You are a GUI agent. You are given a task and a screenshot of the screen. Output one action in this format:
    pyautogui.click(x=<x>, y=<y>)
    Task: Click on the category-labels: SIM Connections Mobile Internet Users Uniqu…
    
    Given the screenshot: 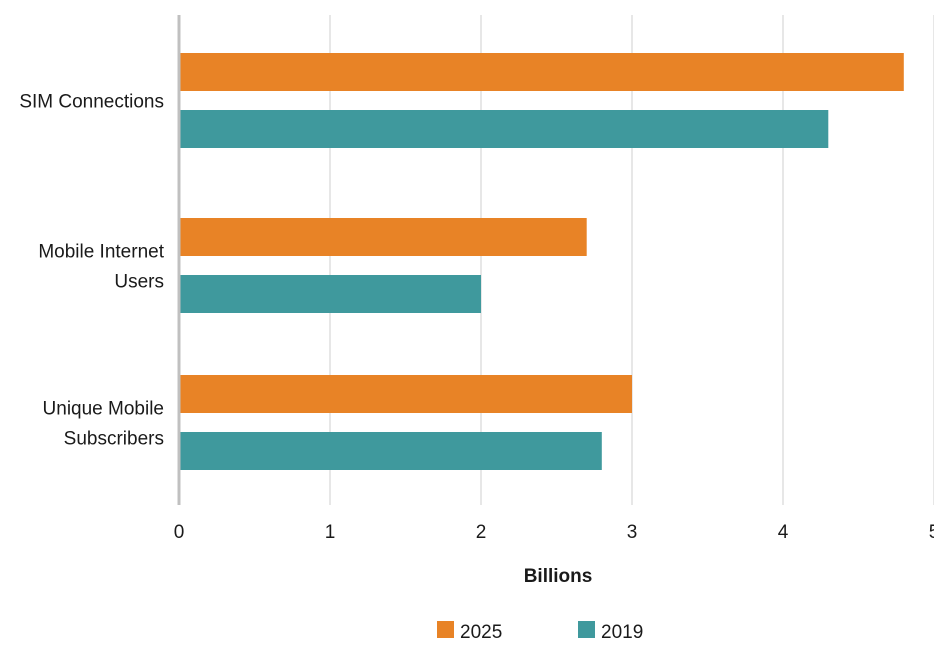 What is the action you would take?
    pyautogui.click(x=91, y=271)
    